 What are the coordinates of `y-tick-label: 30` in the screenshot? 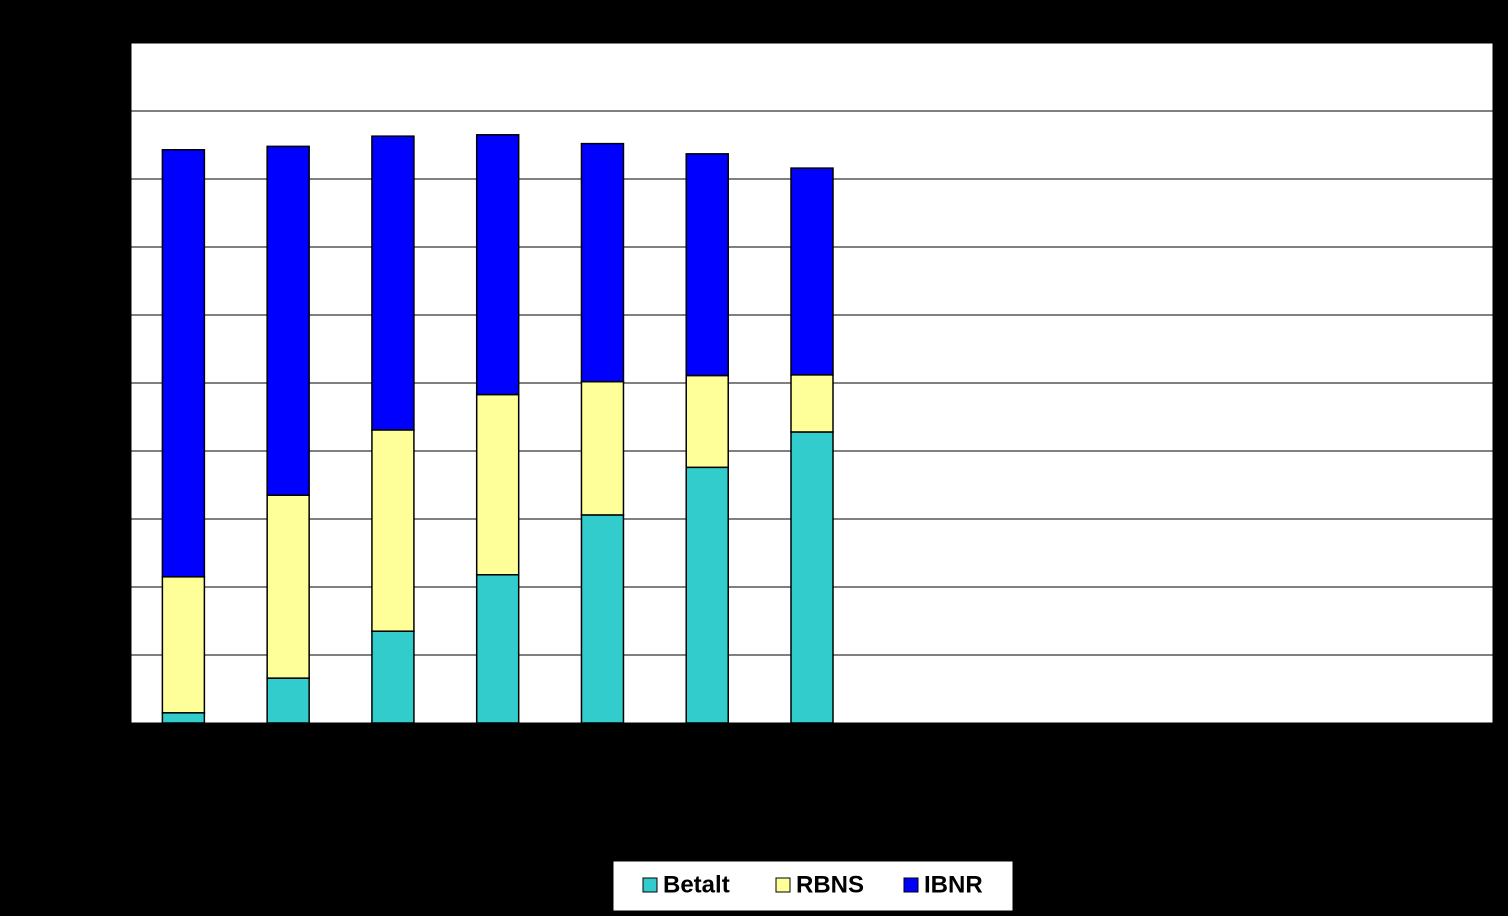 It's located at (114, 518).